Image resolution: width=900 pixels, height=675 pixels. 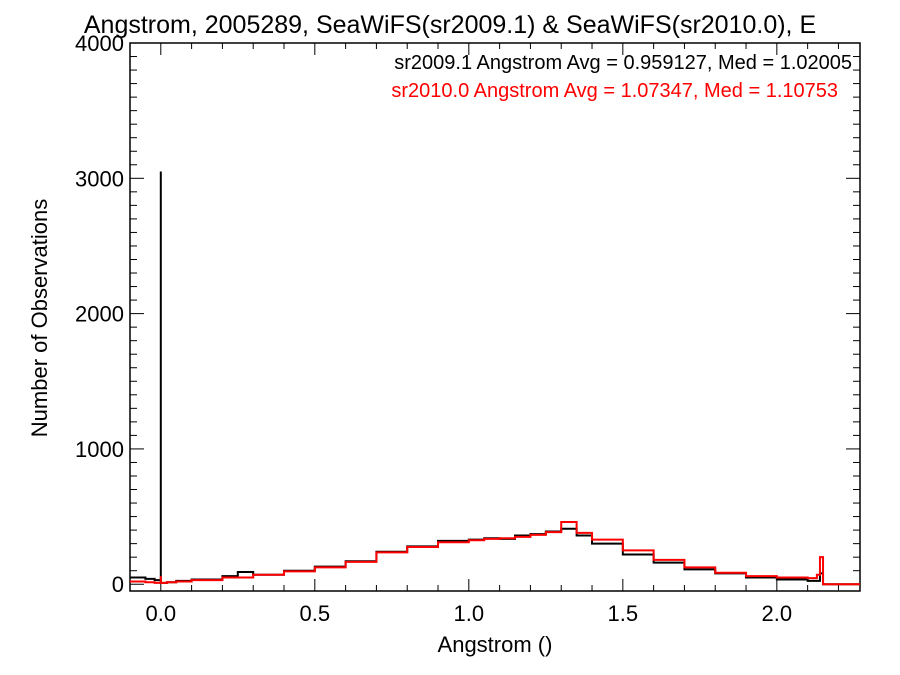 I want to click on x-tick-label: 1.5, so click(x=623, y=613).